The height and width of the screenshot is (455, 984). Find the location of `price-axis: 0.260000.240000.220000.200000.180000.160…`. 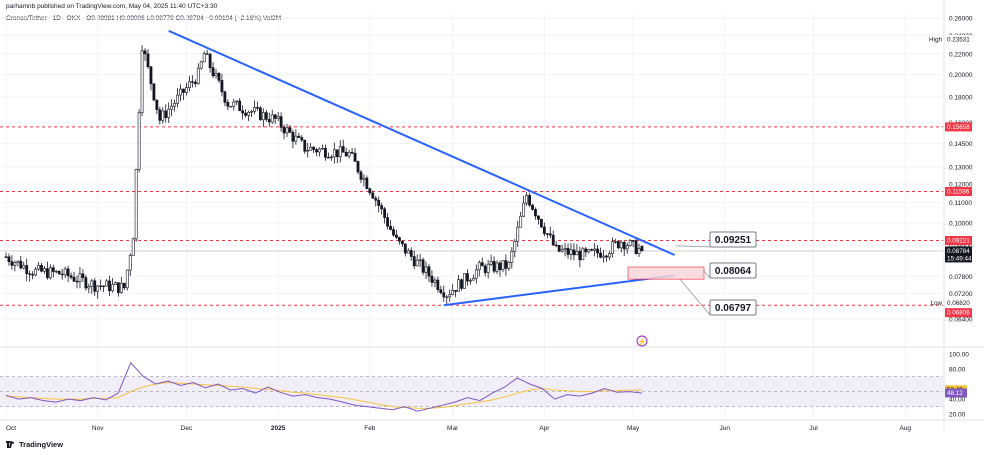

price-axis: 0.260000.240000.220000.200000.180000.160… is located at coordinates (951, 215).